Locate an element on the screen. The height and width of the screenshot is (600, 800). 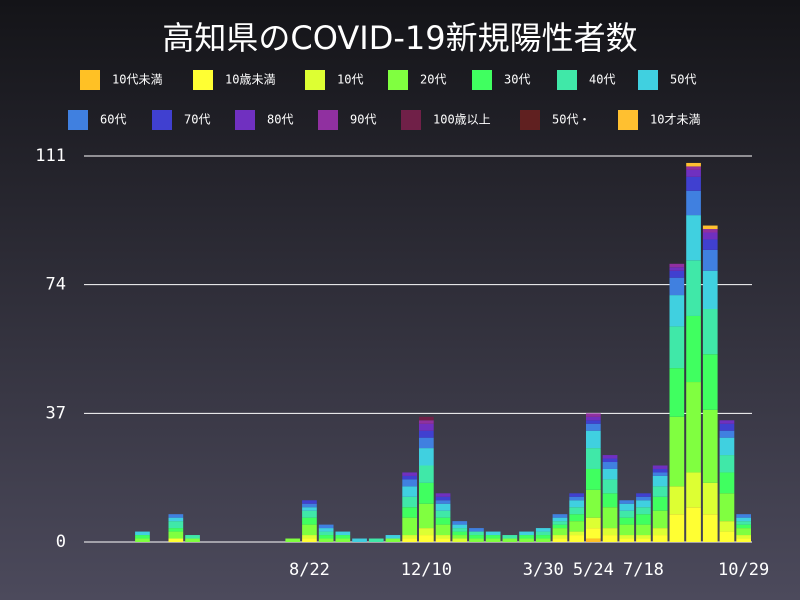
legend-label: 10代 is located at coordinates (350, 80).